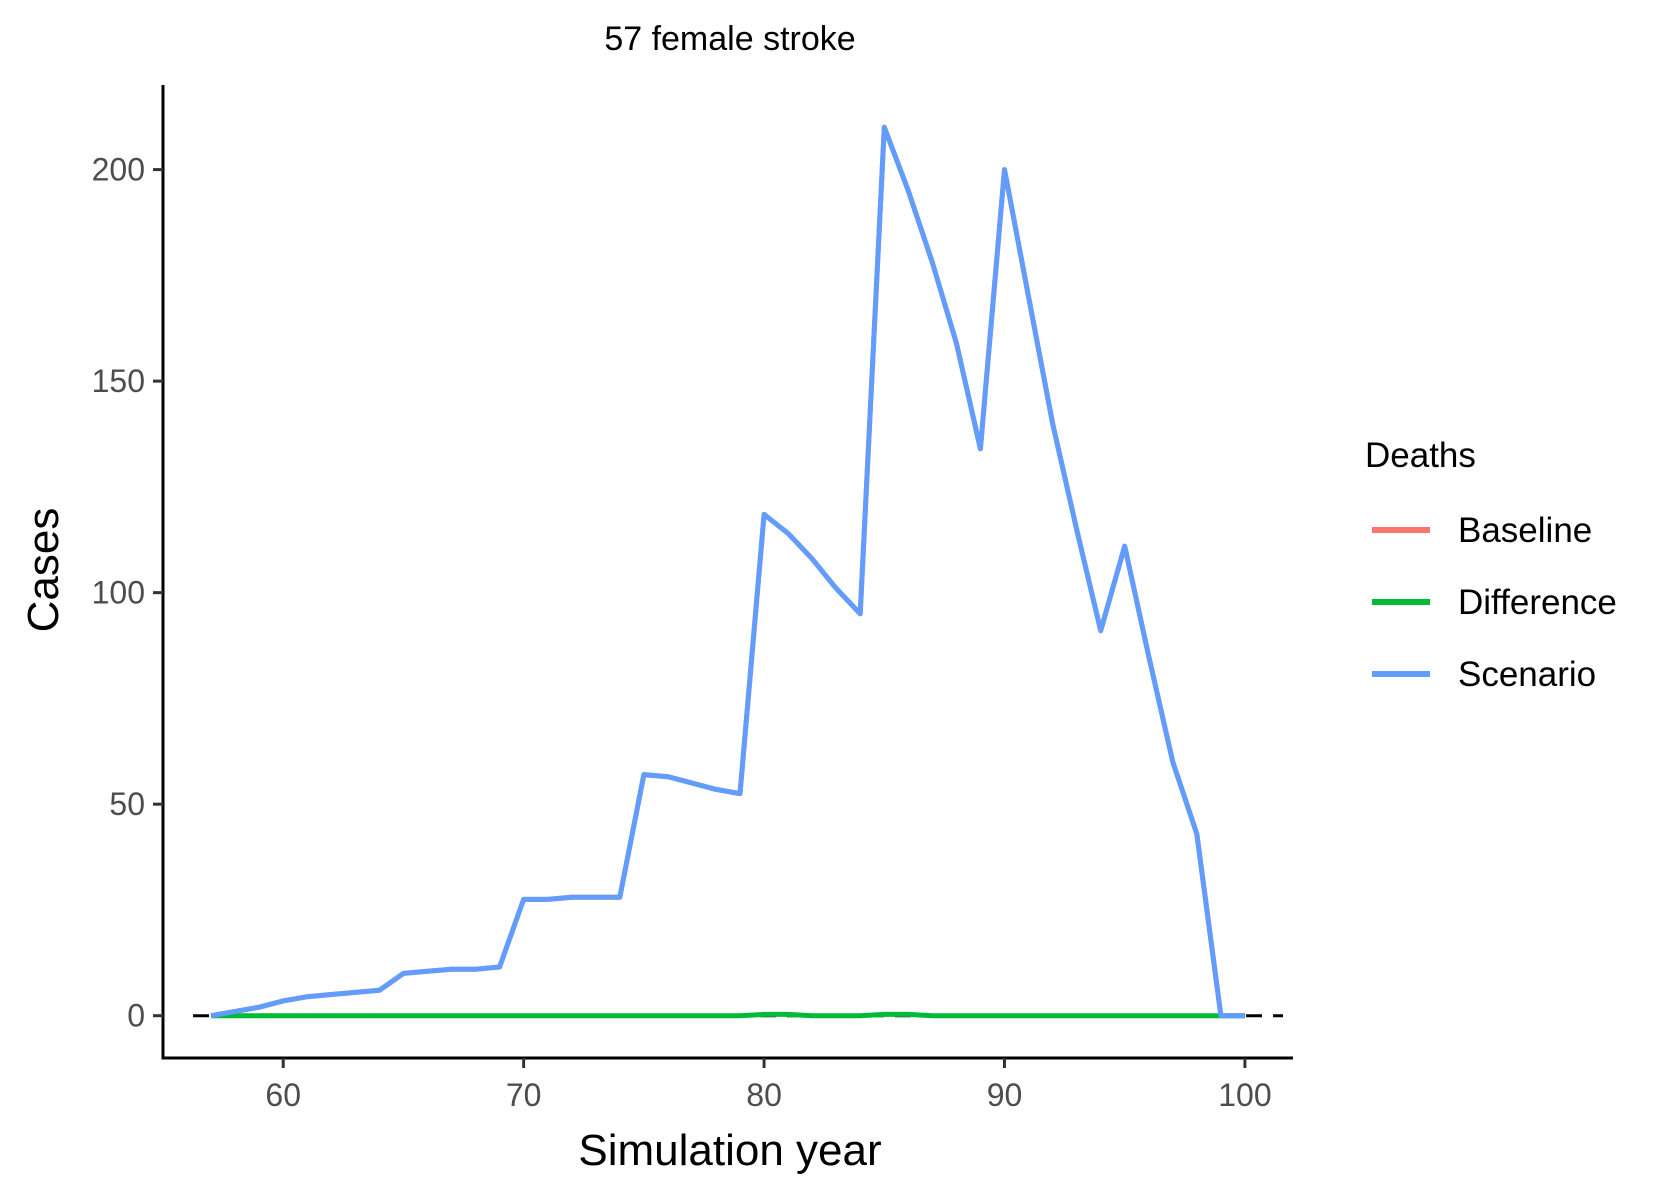 The height and width of the screenshot is (1181, 1653). Describe the element at coordinates (118, 593) in the screenshot. I see `y-tick-label: 100` at that location.